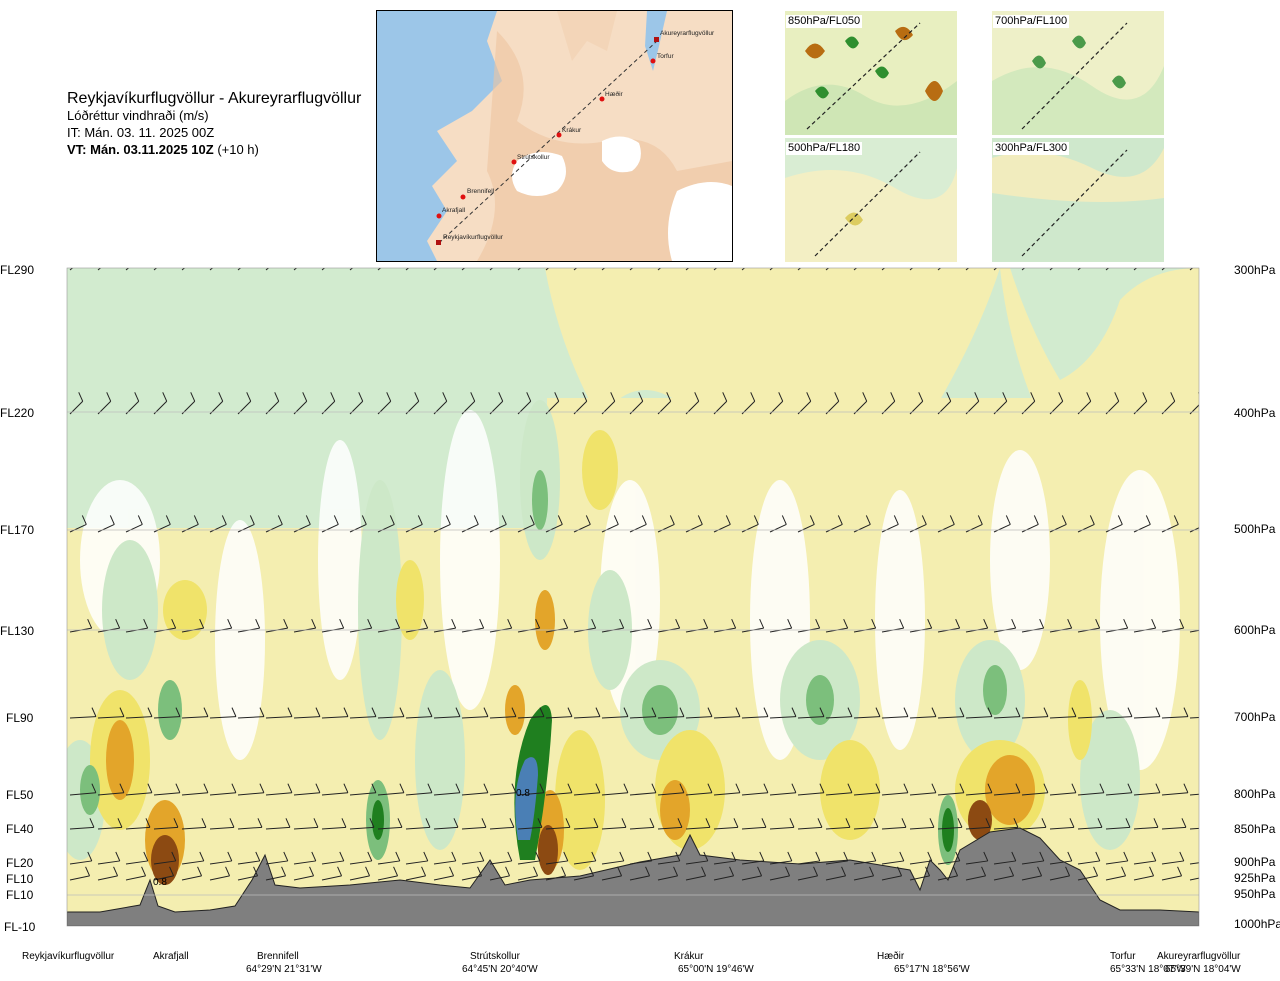 The image size is (1280, 981). Describe the element at coordinates (236, 149) in the screenshot. I see `valid-time-offset: (+10 h)` at that location.